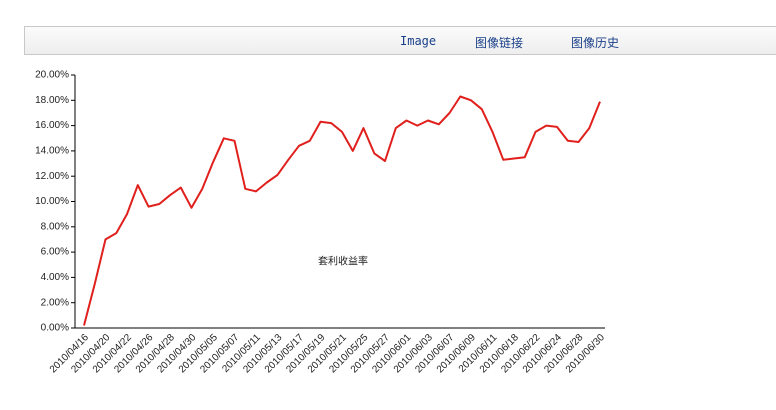 The width and height of the screenshot is (776, 410). What do you see at coordinates (52, 151) in the screenshot?
I see `y-tick-label: 14.00%` at bounding box center [52, 151].